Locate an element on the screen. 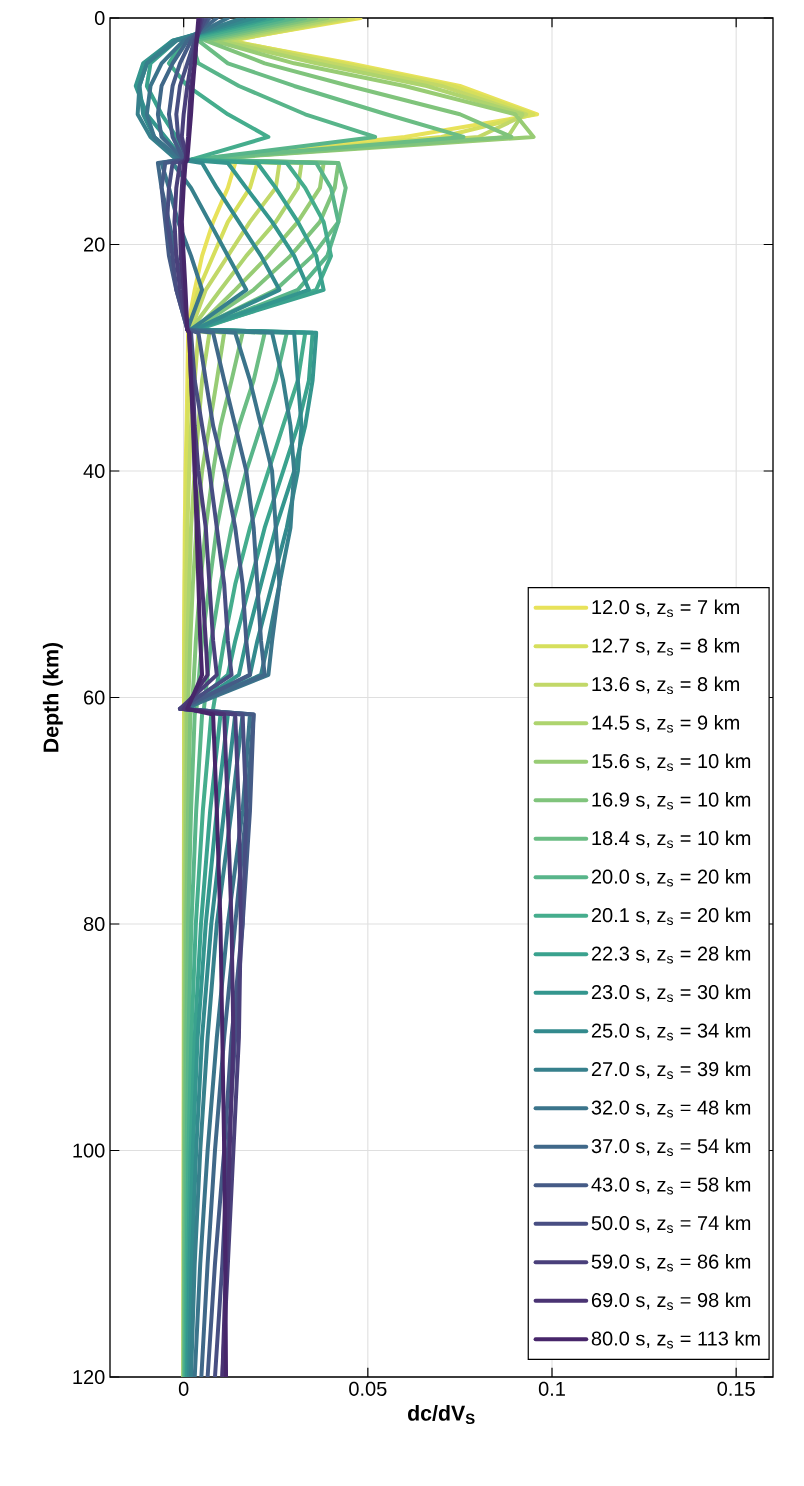 The width and height of the screenshot is (804, 1486). y-tick-label: 0 is located at coordinates (99, 18).